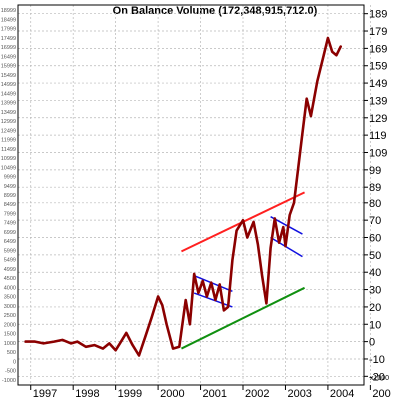 The width and height of the screenshot is (420, 400). Describe the element at coordinates (243, 318) in the screenshot. I see `lower-trendline` at that location.